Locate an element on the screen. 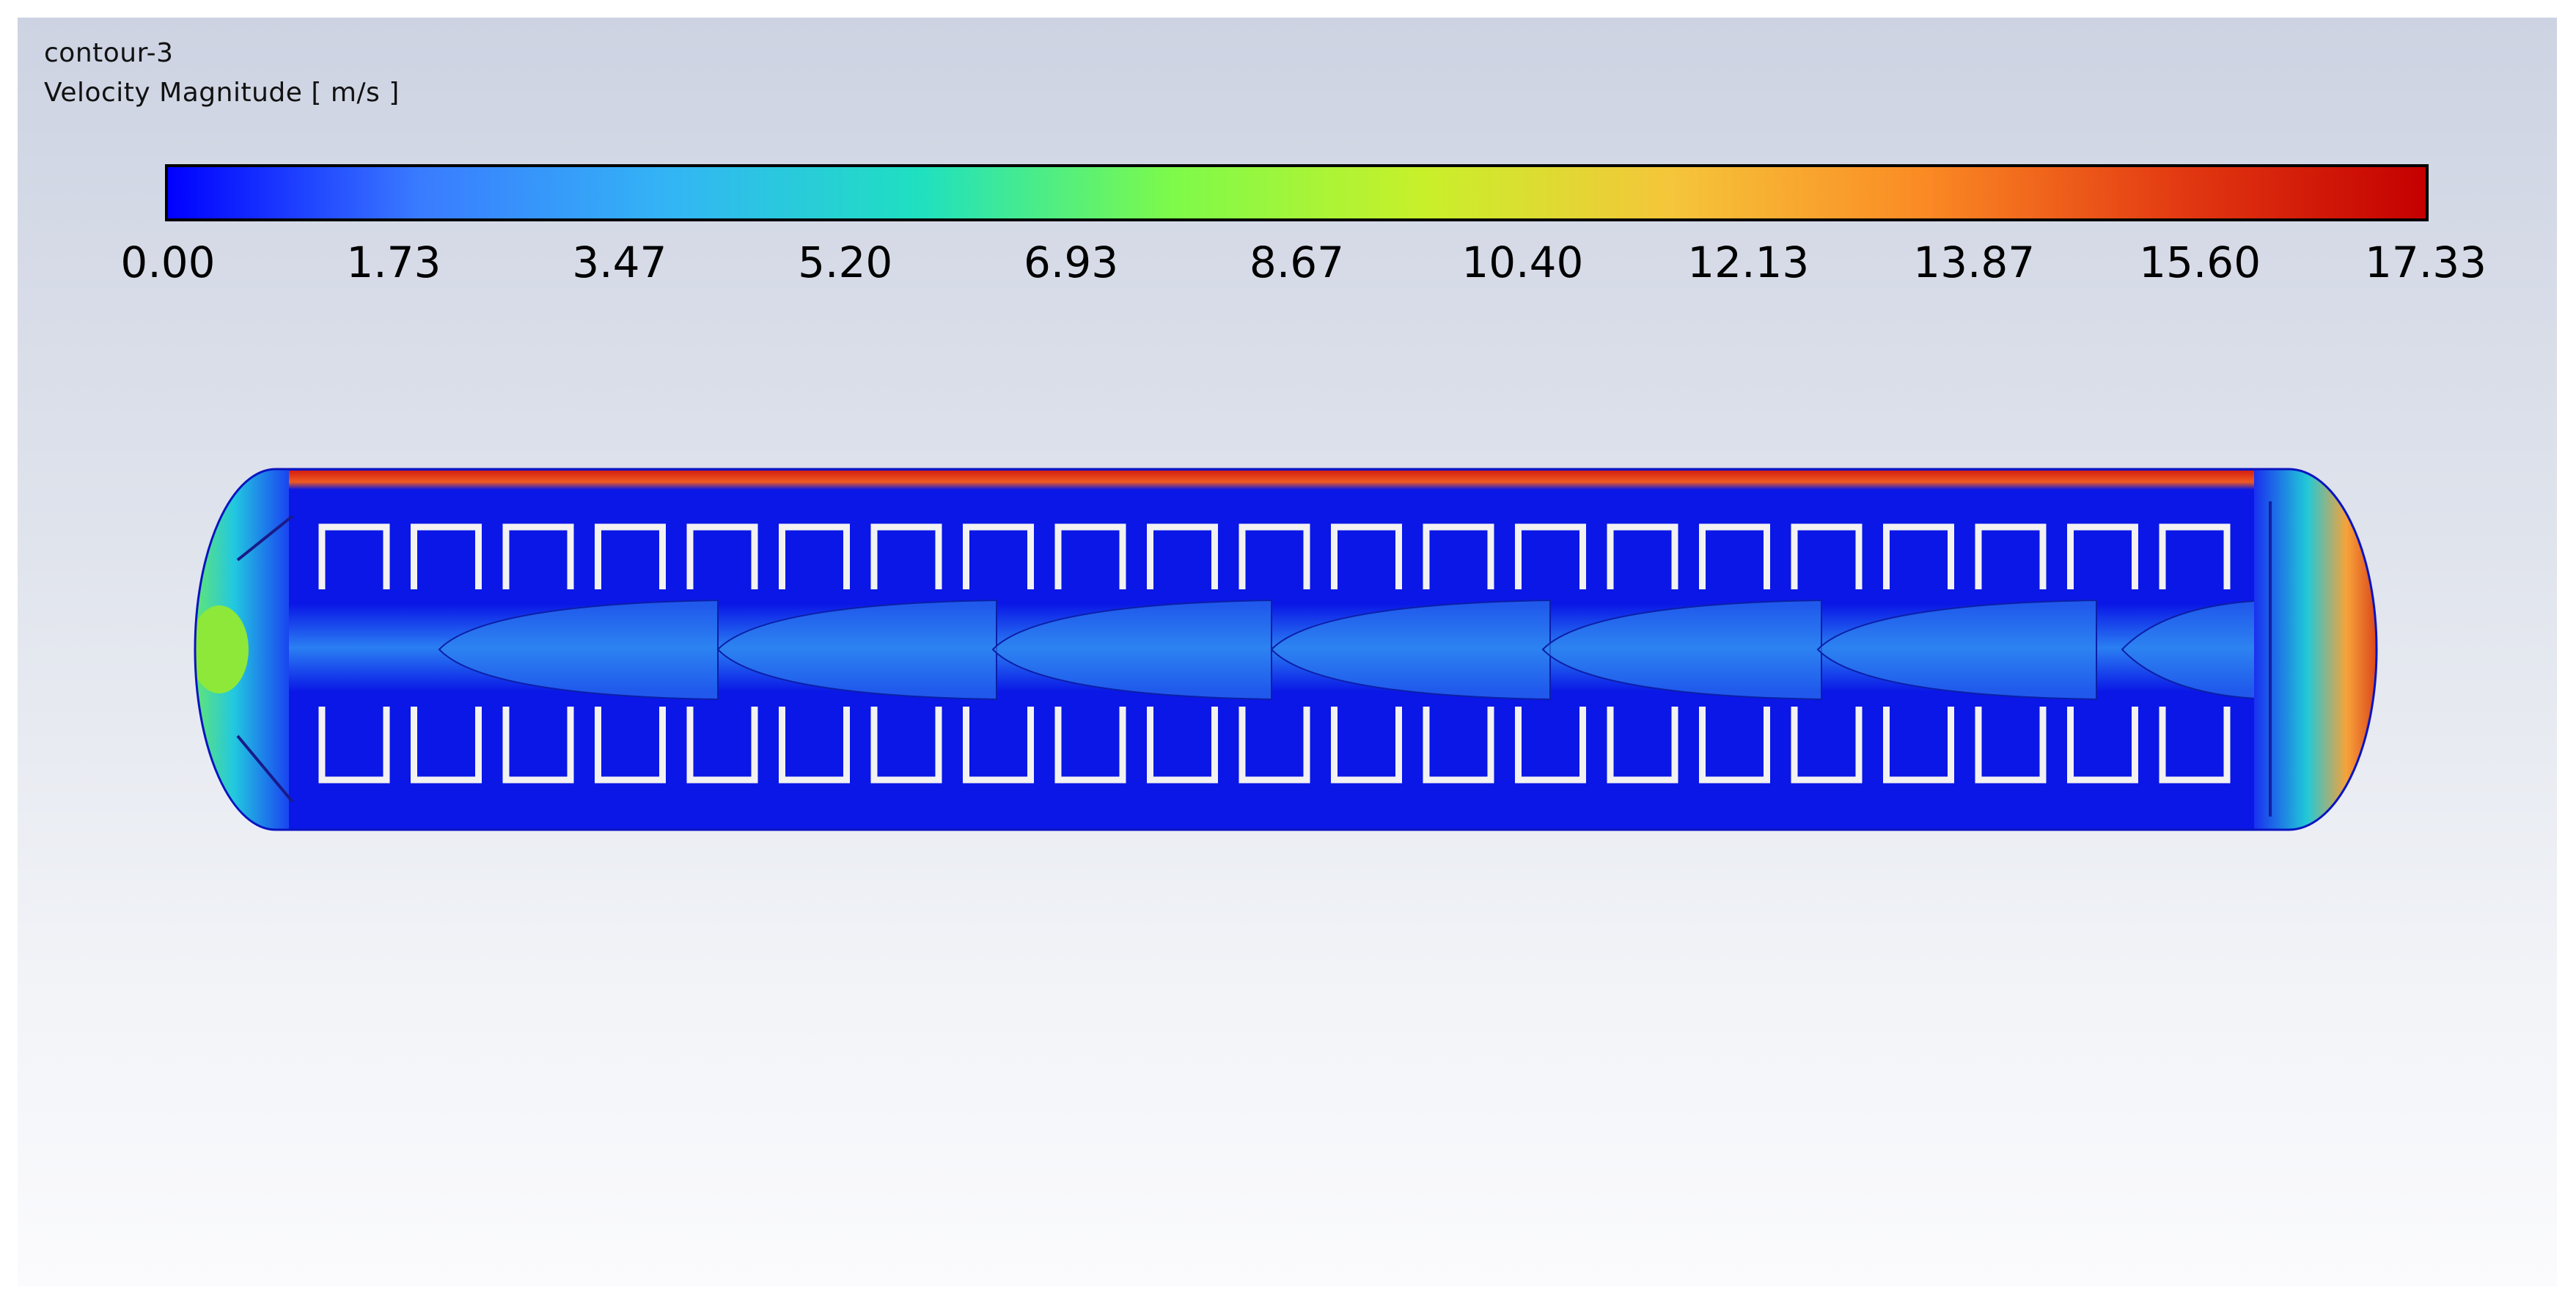 The image size is (2576, 1304). contour-title-block: contour-3 Velocity Magnitude [ m/s ] is located at coordinates (222, 73).